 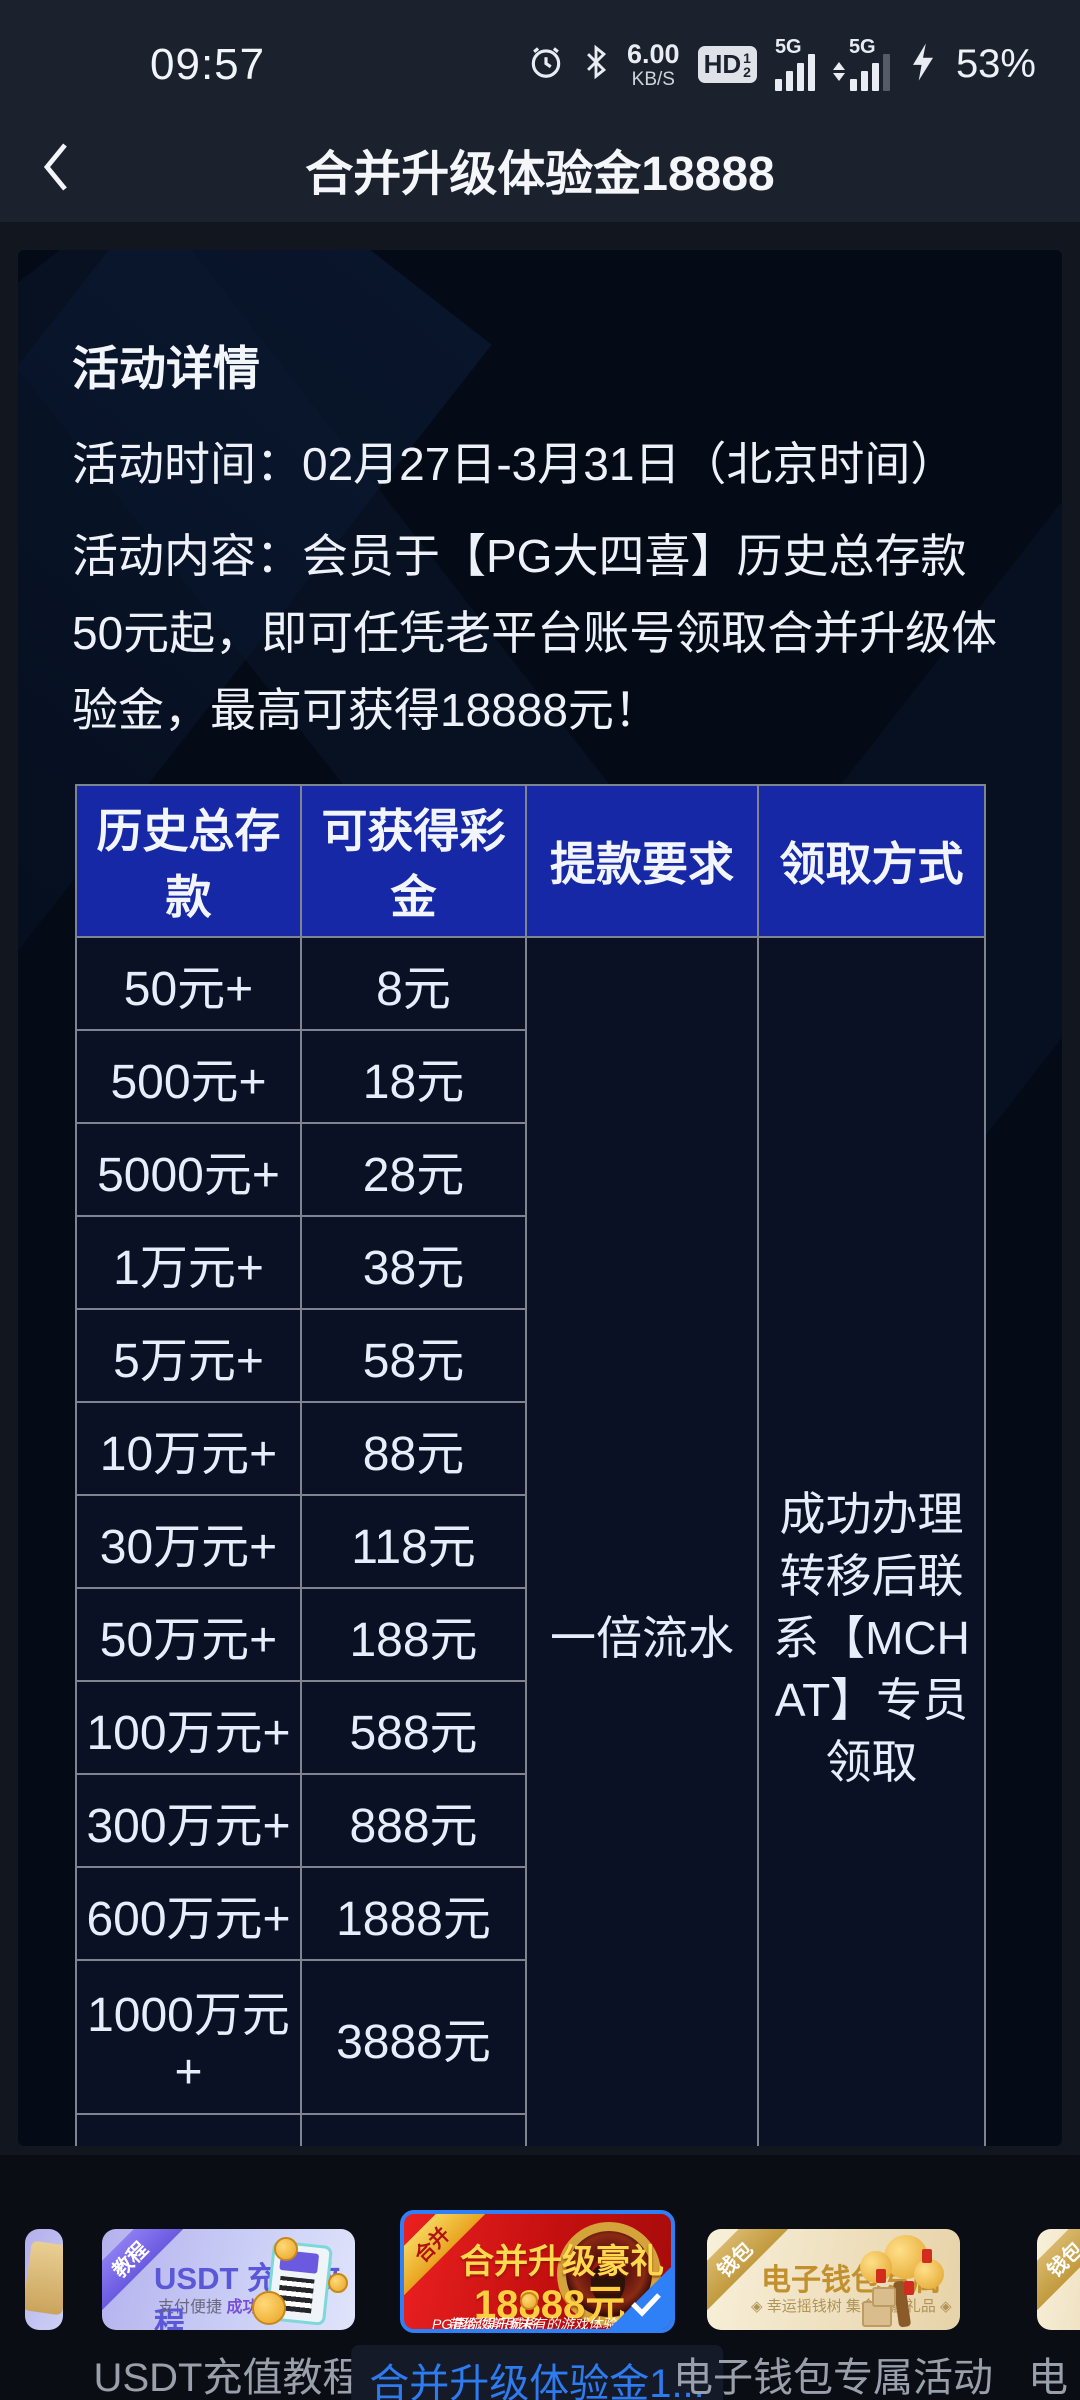 What do you see at coordinates (1058, 2271) in the screenshot?
I see `ribbon-badge: 钱包` at bounding box center [1058, 2271].